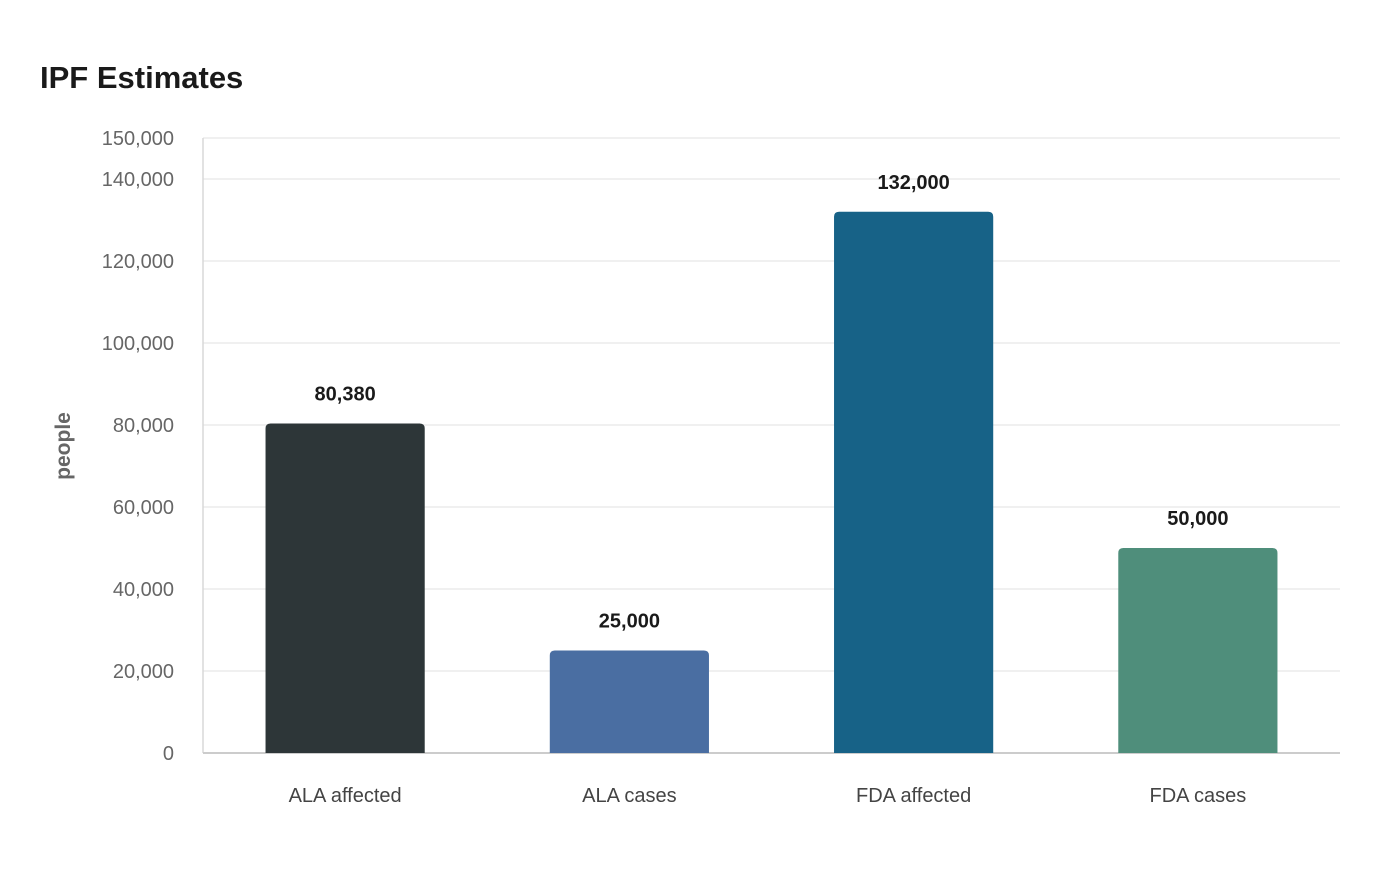 This screenshot has height=880, width=1400. What do you see at coordinates (629, 796) in the screenshot?
I see `x-tick-label: ALA cases` at bounding box center [629, 796].